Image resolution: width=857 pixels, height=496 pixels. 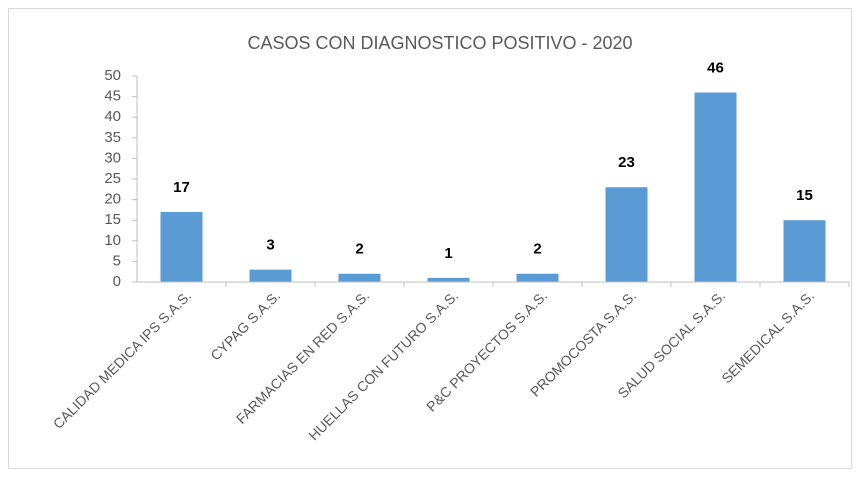 What do you see at coordinates (181, 187) in the screenshot?
I see `data-label: 17` at bounding box center [181, 187].